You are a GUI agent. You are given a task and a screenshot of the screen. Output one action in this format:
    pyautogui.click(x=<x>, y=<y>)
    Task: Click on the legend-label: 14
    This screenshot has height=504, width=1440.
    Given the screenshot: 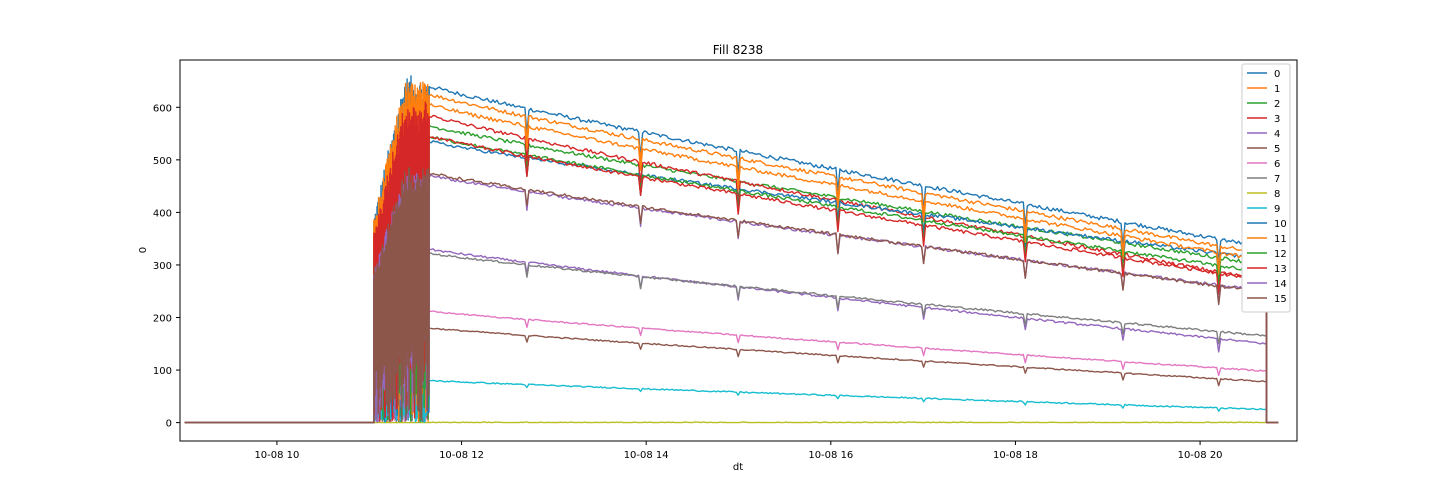 What is the action you would take?
    pyautogui.click(x=1280, y=284)
    